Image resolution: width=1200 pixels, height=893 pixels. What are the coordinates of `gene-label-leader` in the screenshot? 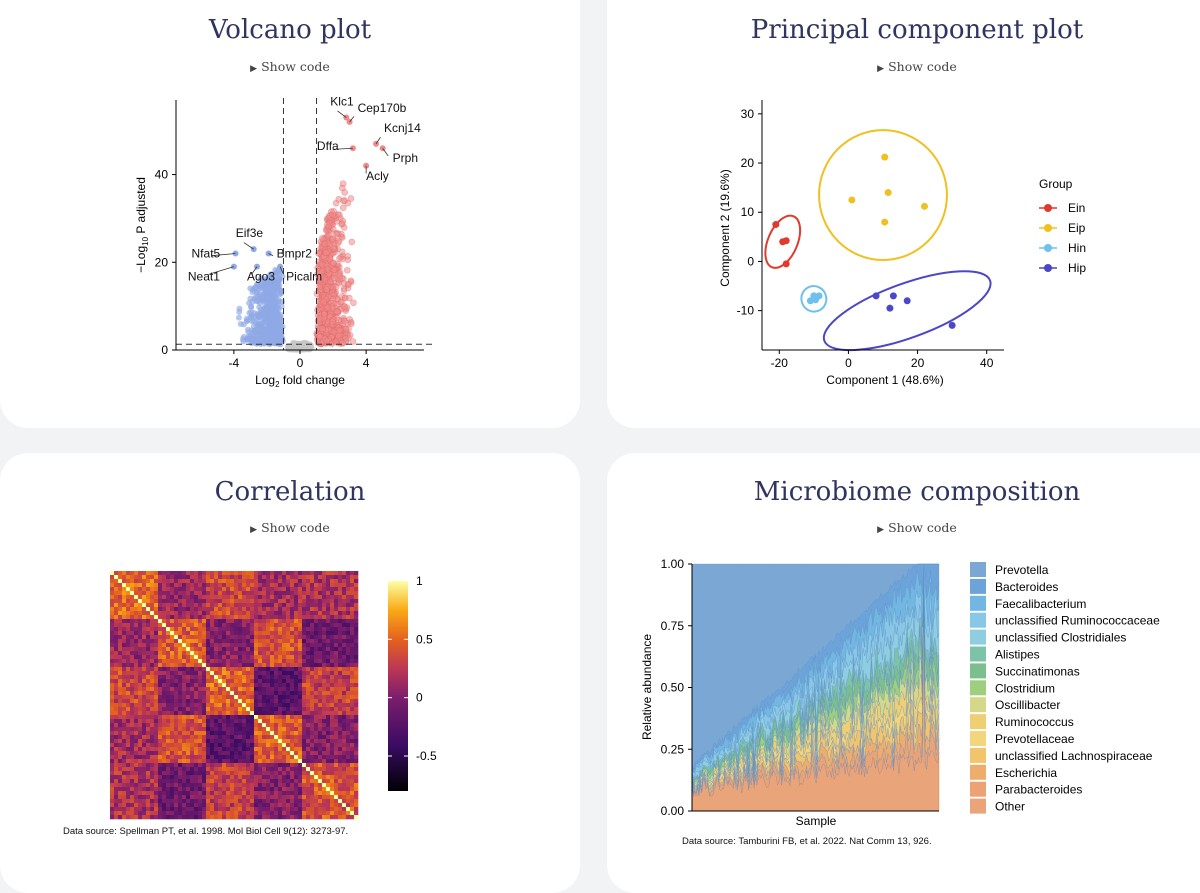 It's located at (341, 114).